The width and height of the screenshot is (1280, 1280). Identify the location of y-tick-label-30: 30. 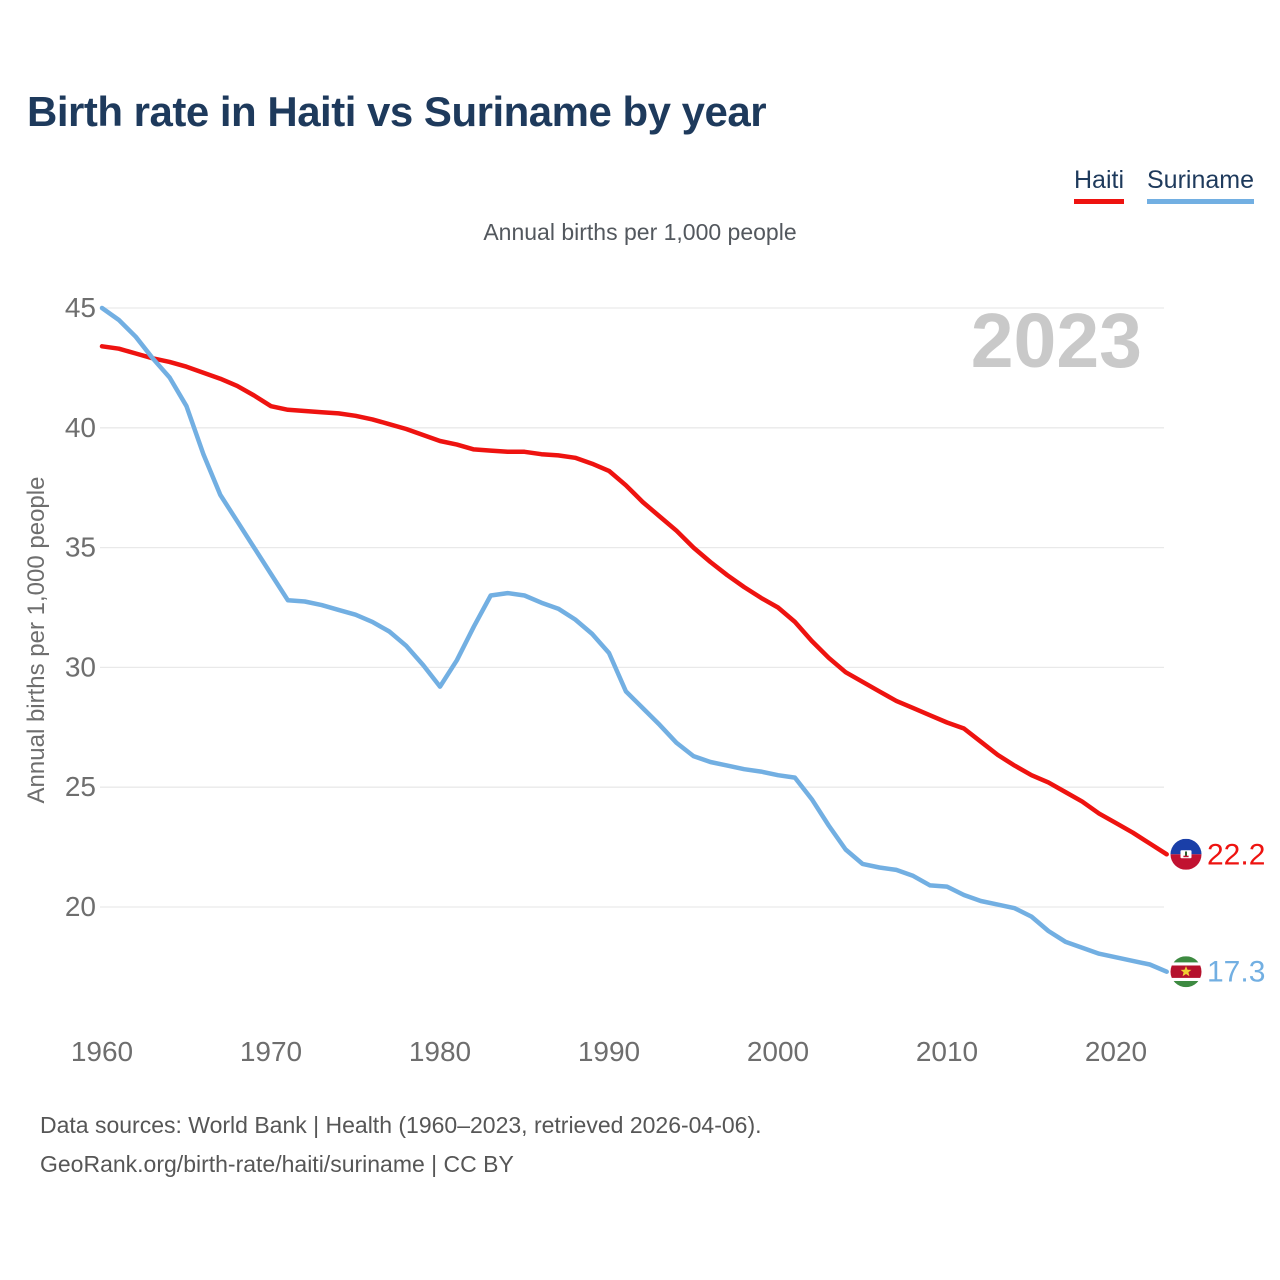
(80, 666).